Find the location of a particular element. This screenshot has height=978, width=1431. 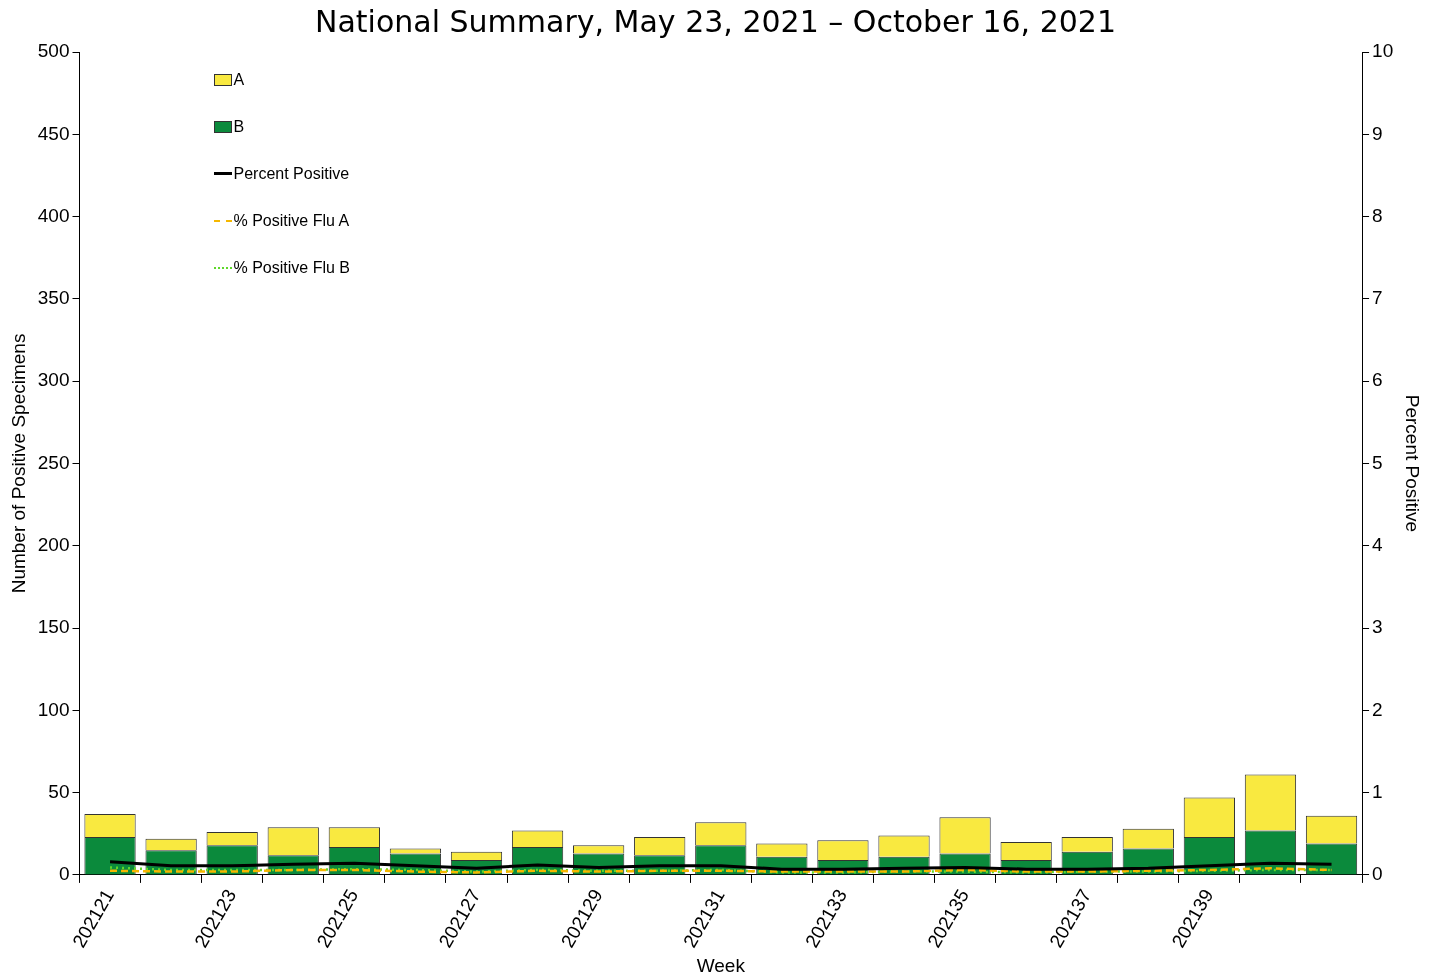

y2-tick-label: 1 is located at coordinates (1377, 791).